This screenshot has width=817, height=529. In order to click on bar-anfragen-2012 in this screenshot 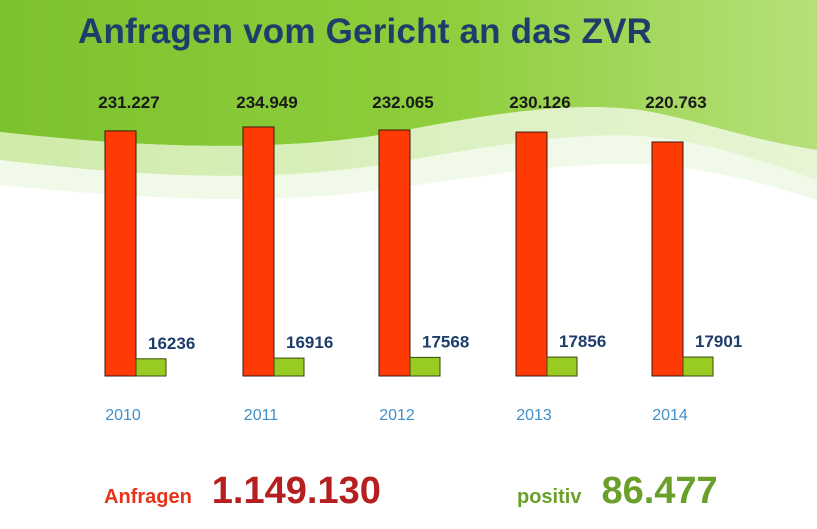, I will do `click(394, 253)`.